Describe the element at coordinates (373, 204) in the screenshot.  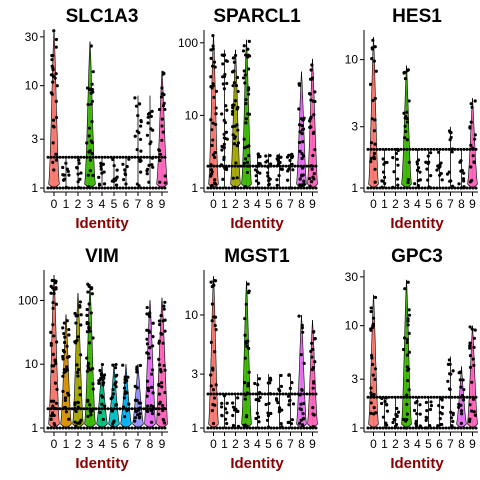
I see `x-tick-label: 0` at that location.